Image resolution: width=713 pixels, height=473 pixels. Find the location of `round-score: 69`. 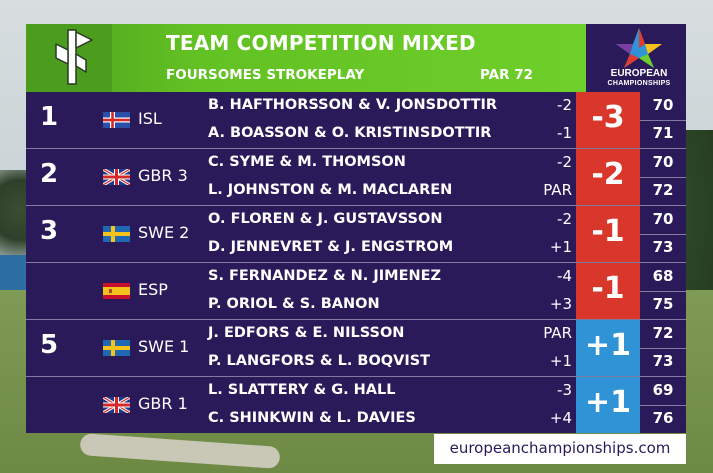

round-score: 69 is located at coordinates (663, 390).